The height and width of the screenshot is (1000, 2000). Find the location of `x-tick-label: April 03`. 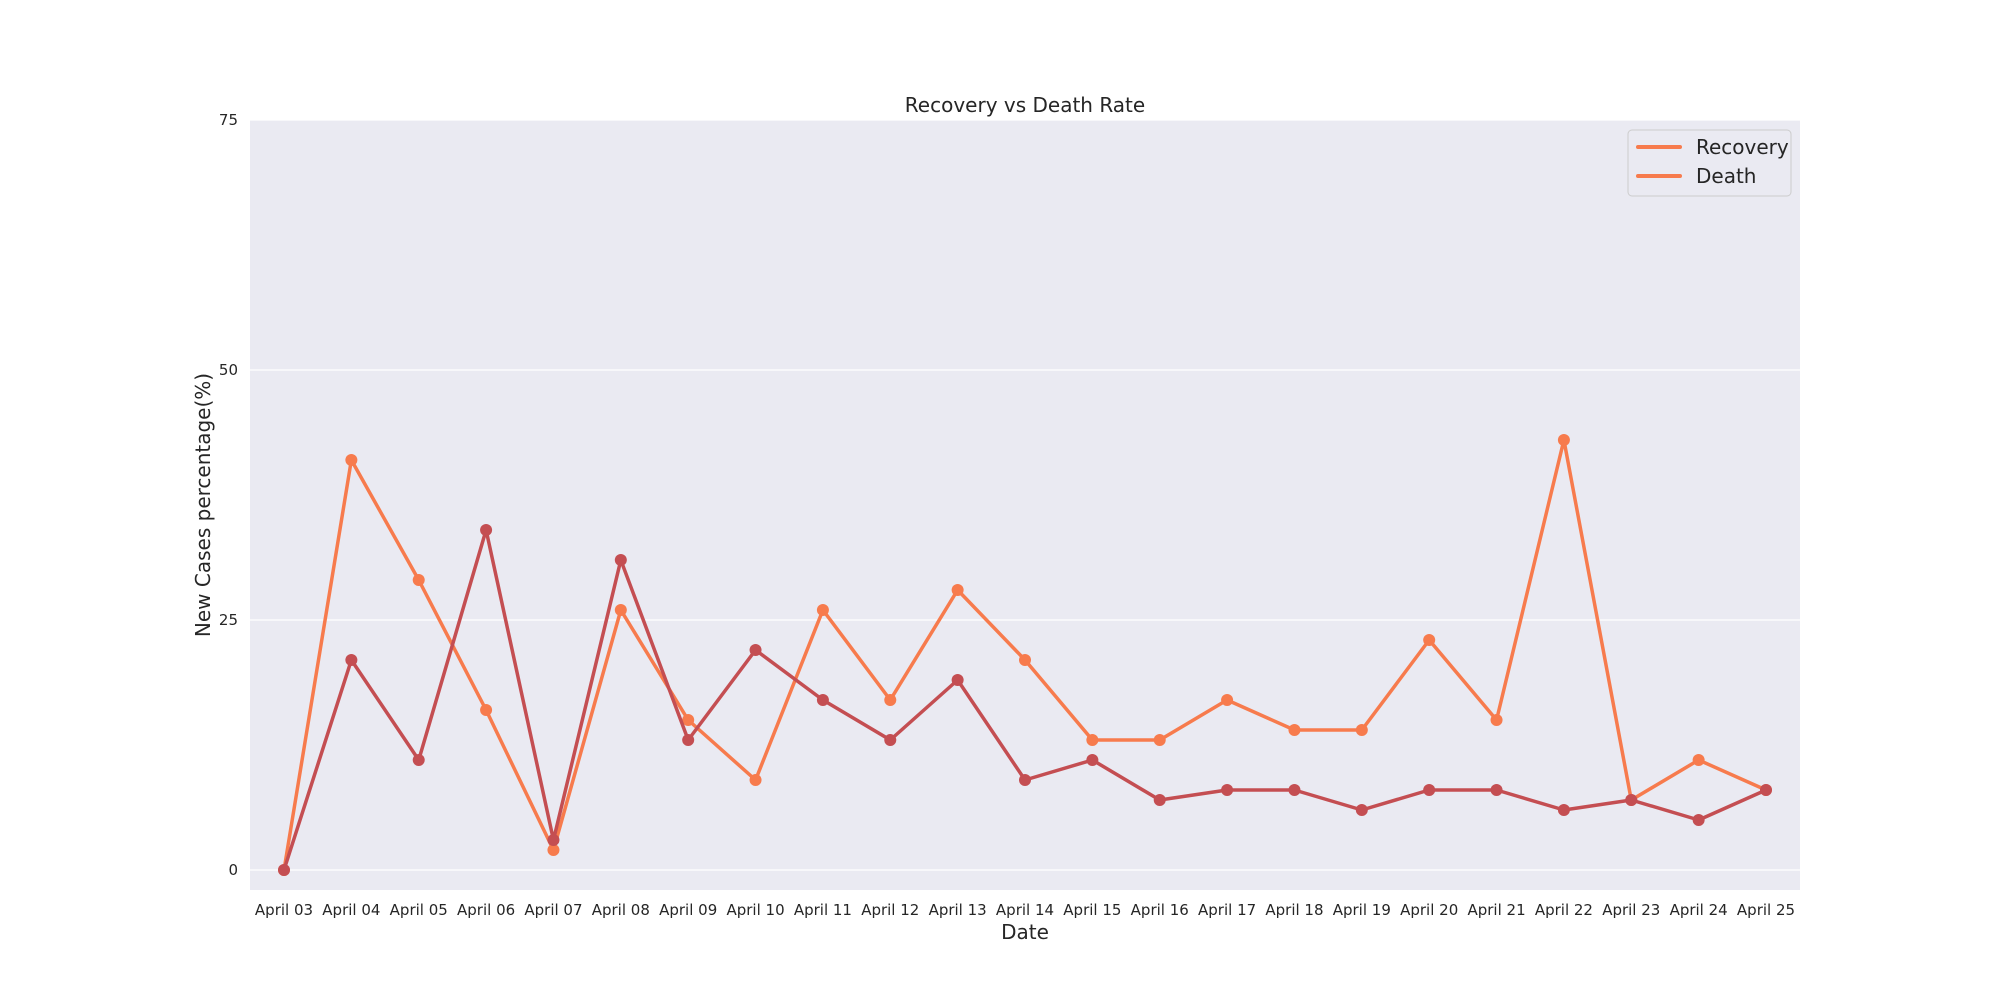

x-tick-label: April 03 is located at coordinates (284, 910).